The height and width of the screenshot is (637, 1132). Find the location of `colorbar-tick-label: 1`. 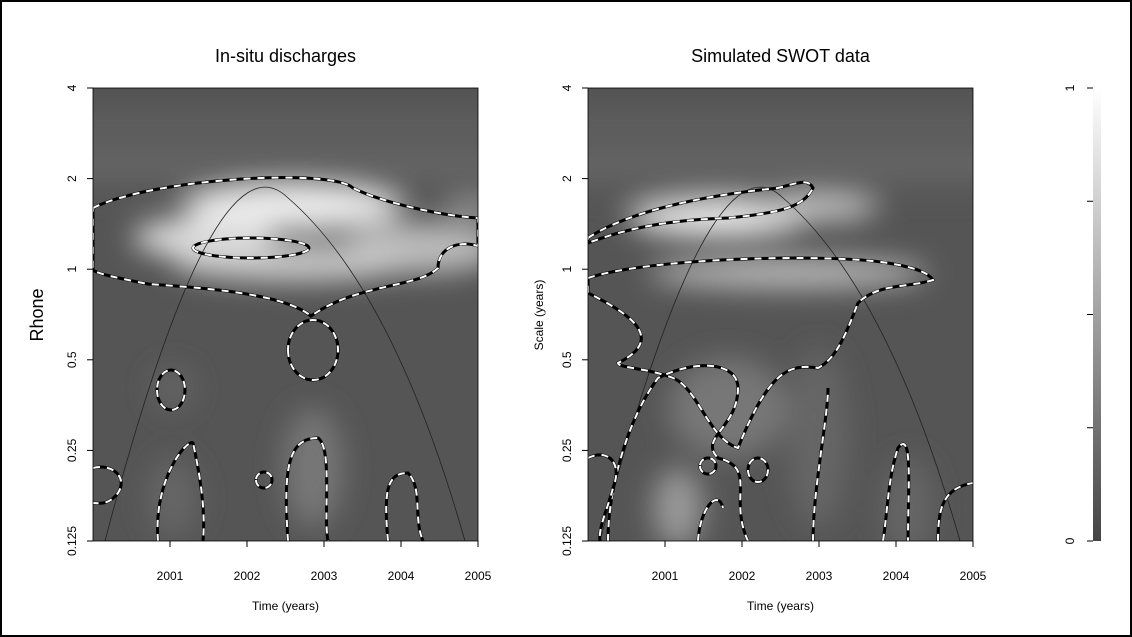

colorbar-tick-label: 1 is located at coordinates (1070, 87).